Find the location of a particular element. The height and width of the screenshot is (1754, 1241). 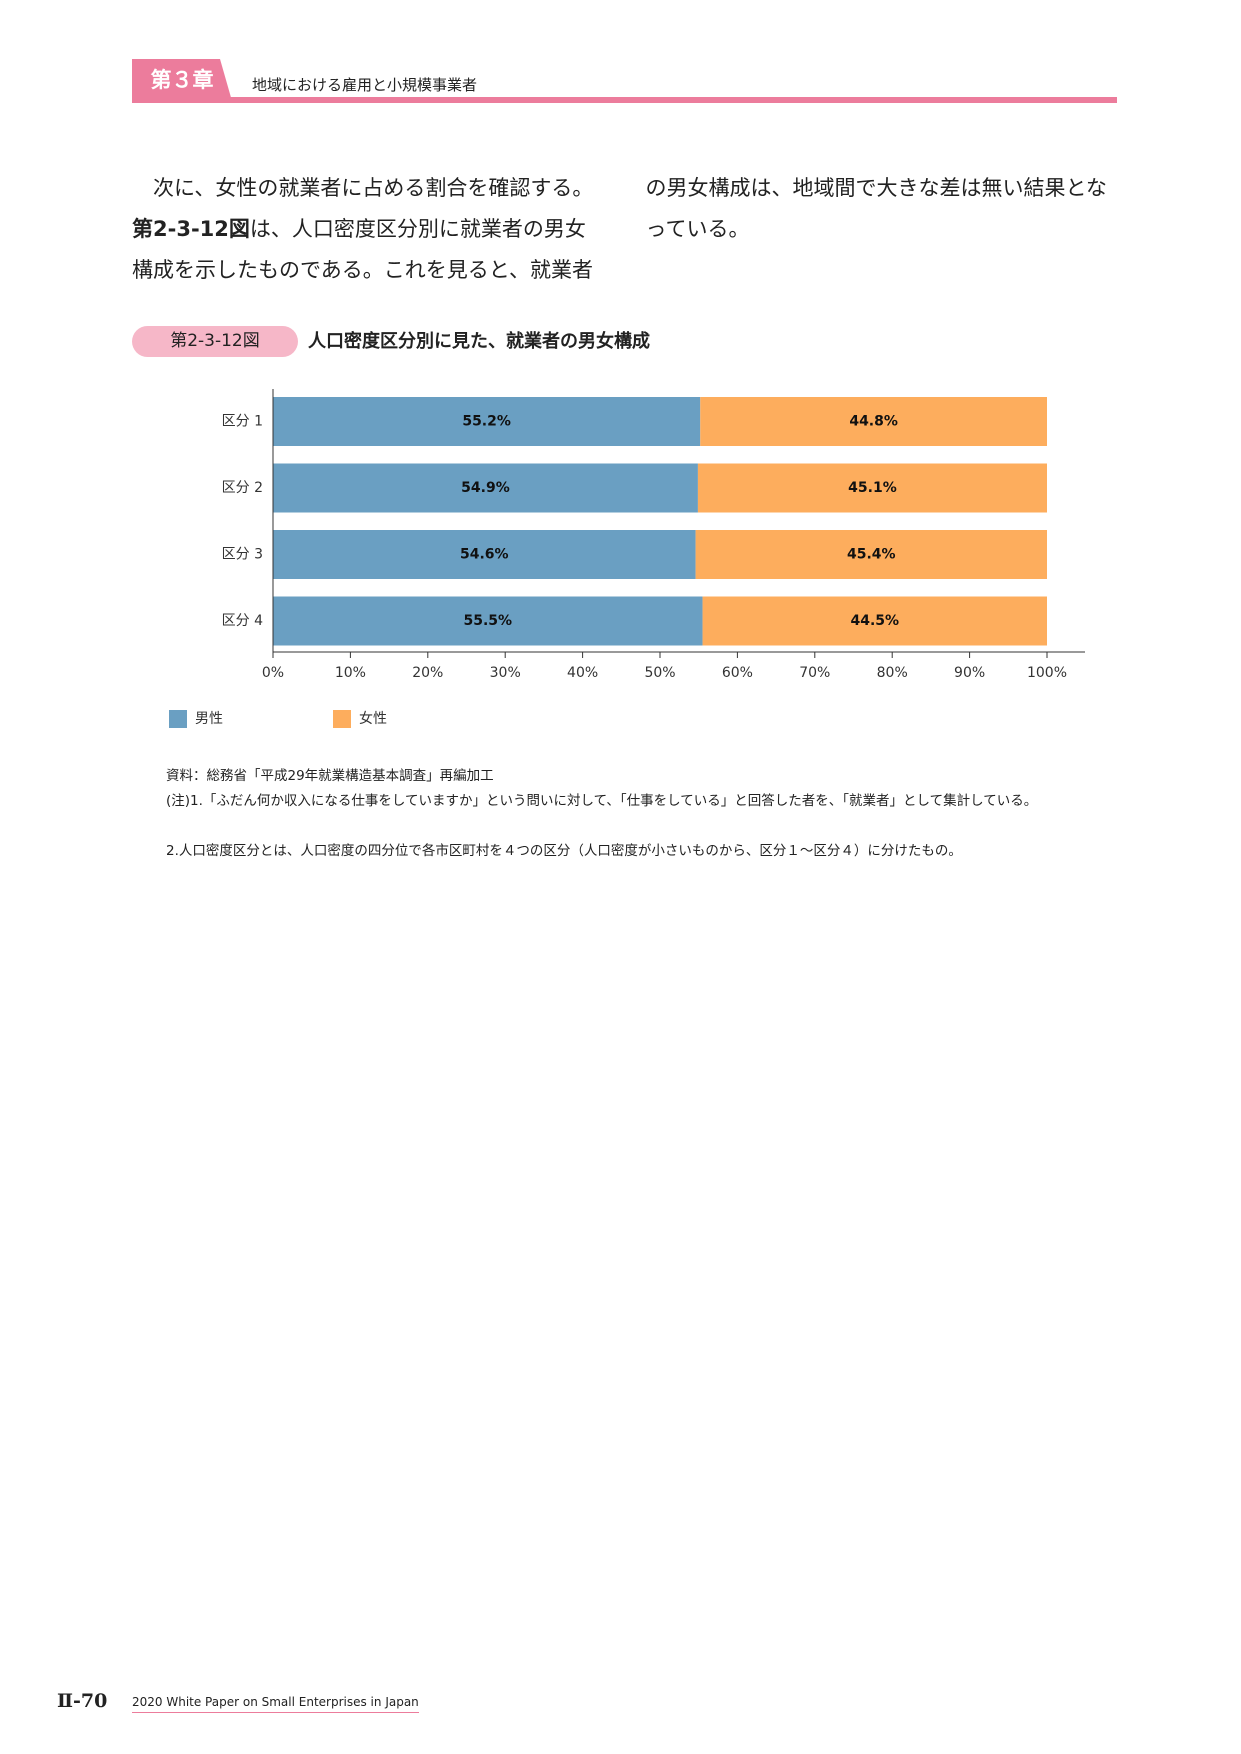

x-tick-label: 20% is located at coordinates (427, 673).